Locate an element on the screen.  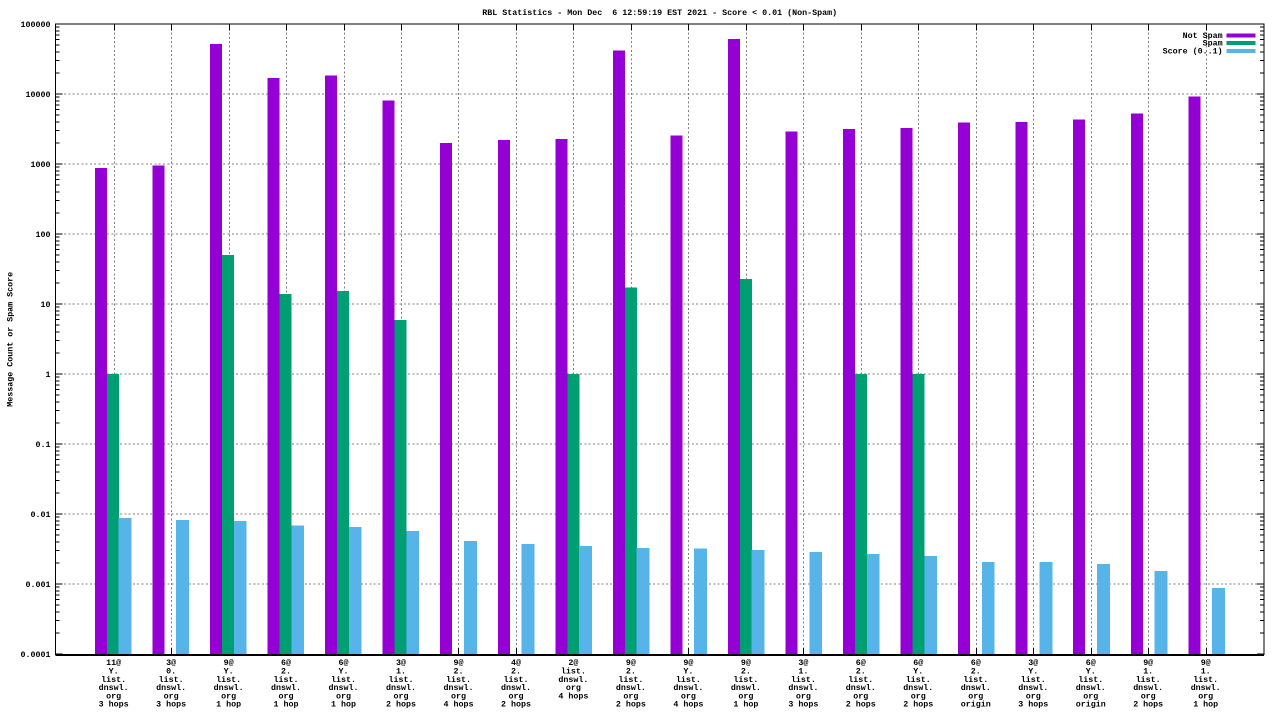
svg-text: 2@ is located at coordinates (573, 663).